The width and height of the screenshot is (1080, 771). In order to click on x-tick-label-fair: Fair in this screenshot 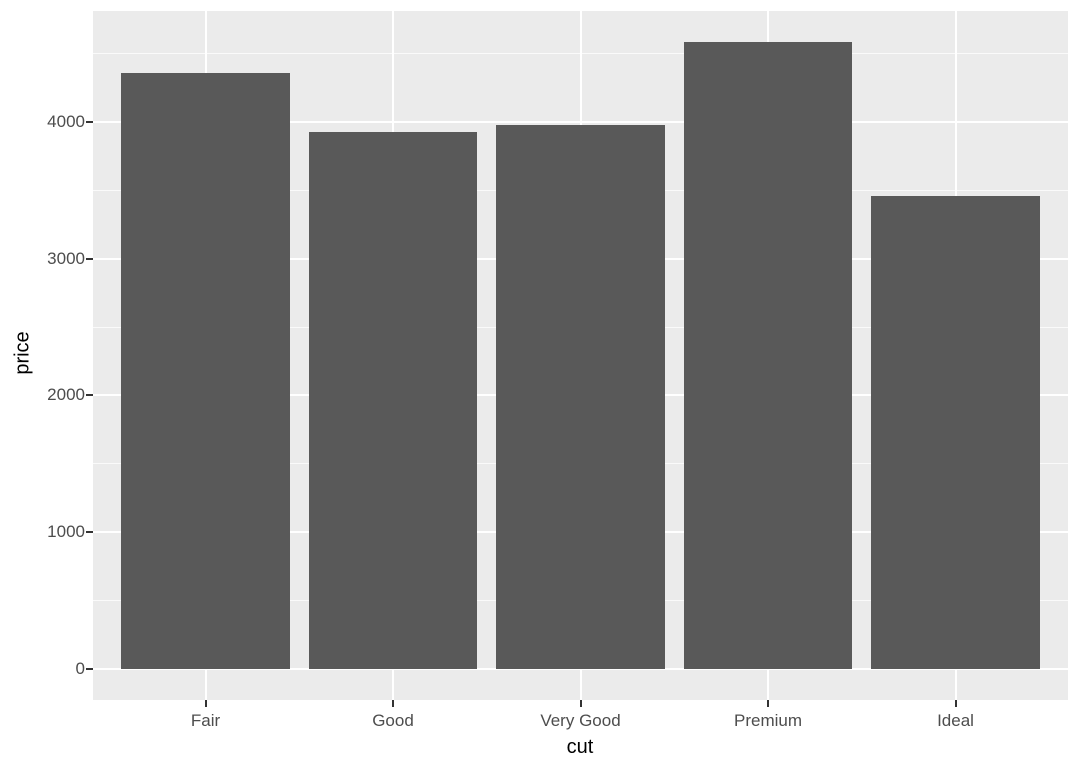, I will do `click(205, 720)`.